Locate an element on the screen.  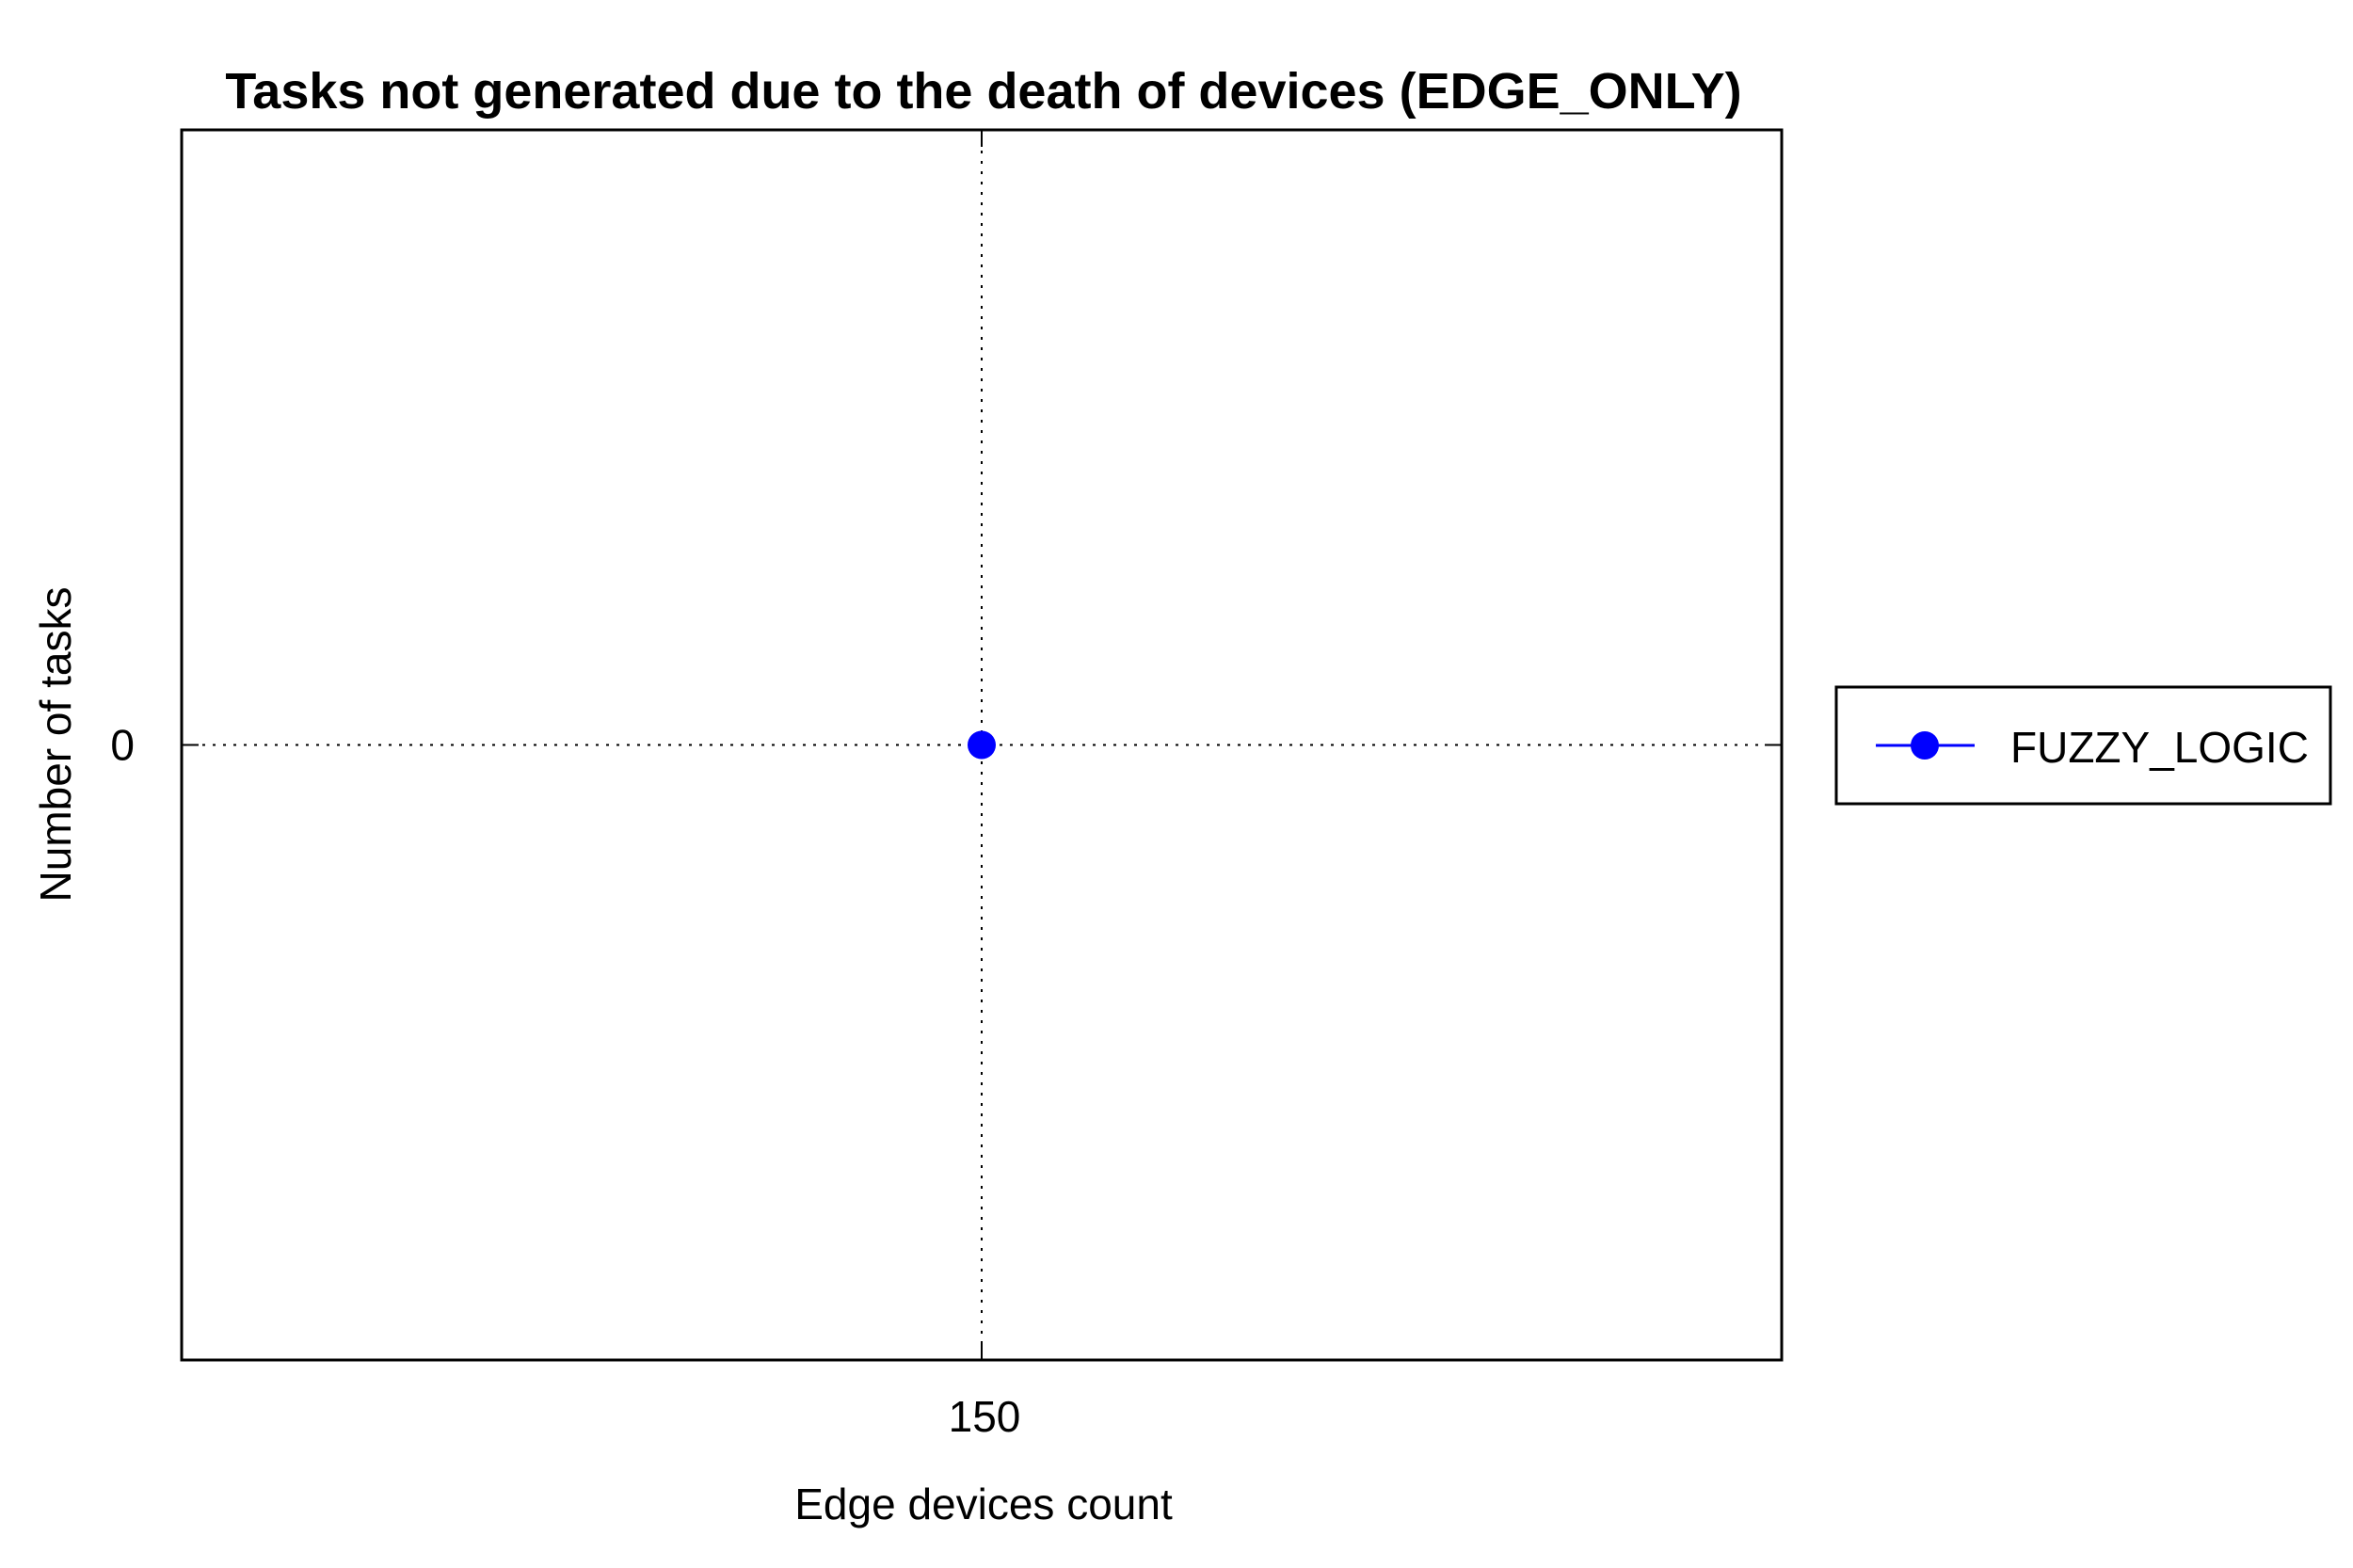
x-tick-label: 150 is located at coordinates (985, 1416).